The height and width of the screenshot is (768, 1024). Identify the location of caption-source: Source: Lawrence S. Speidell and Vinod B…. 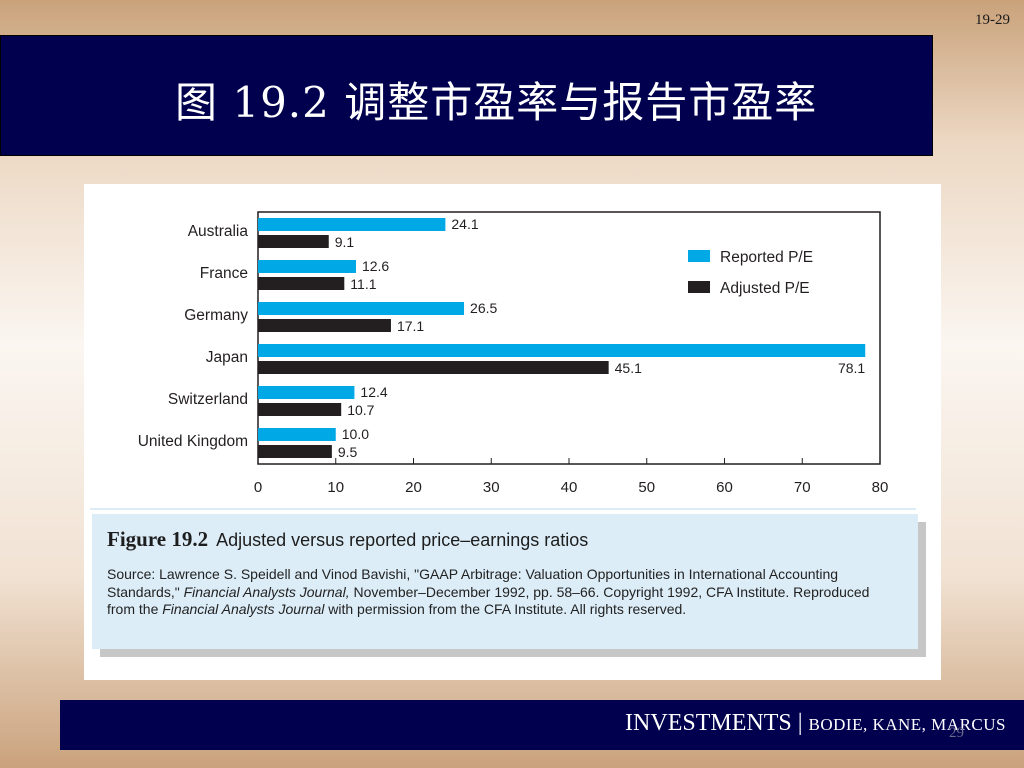
(502, 592).